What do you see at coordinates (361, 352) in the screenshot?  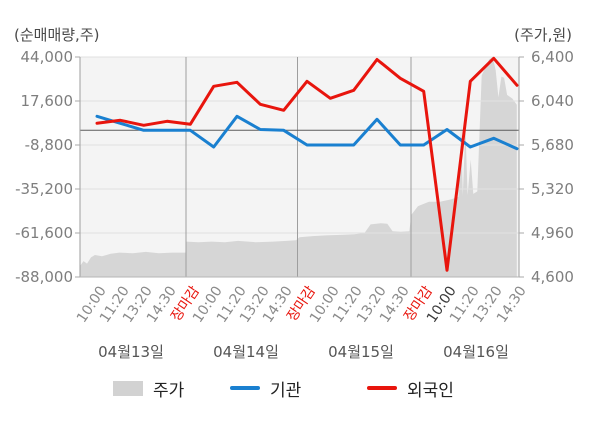 I see `date-label: 04월15일` at bounding box center [361, 352].